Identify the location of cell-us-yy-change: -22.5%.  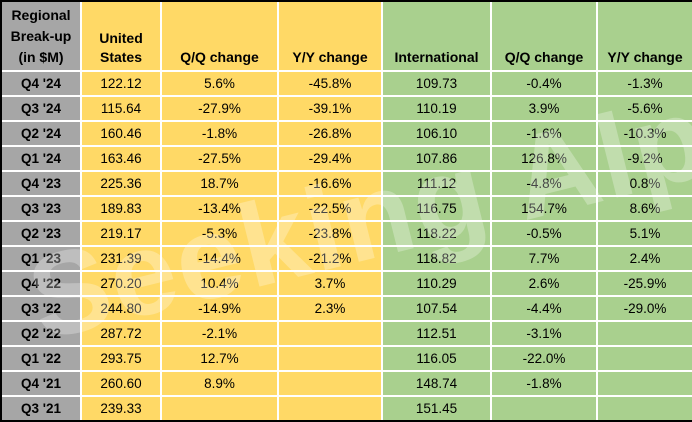
(330, 208).